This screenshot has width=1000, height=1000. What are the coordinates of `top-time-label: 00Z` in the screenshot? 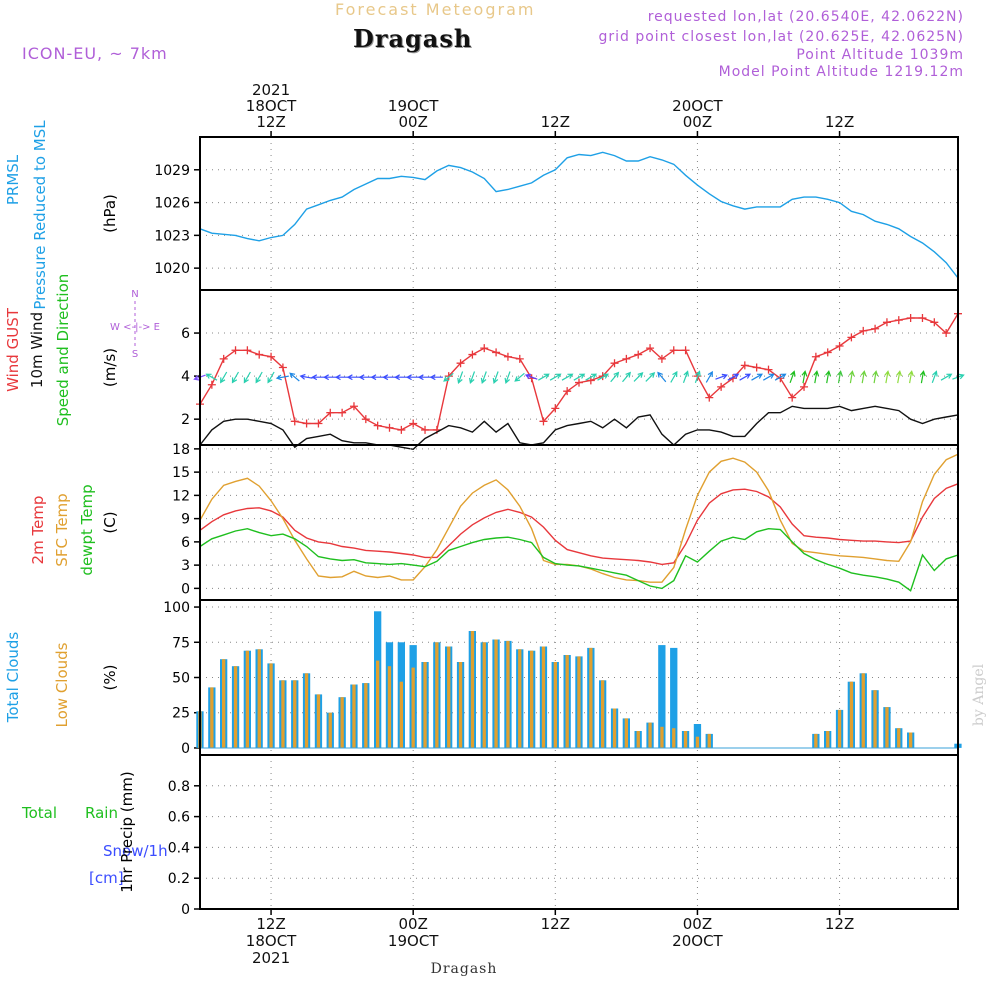 It's located at (413, 122).